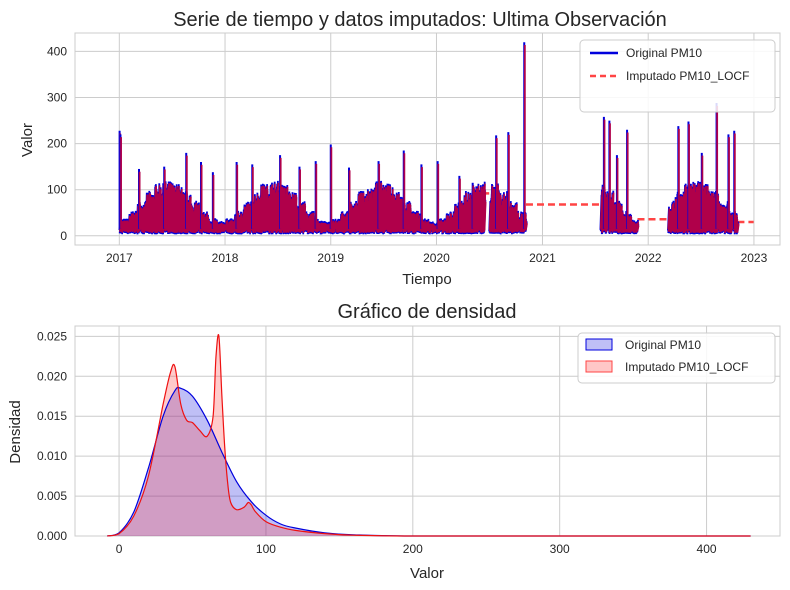  What do you see at coordinates (560, 549) in the screenshot?
I see `x-tick-label: 300` at bounding box center [560, 549].